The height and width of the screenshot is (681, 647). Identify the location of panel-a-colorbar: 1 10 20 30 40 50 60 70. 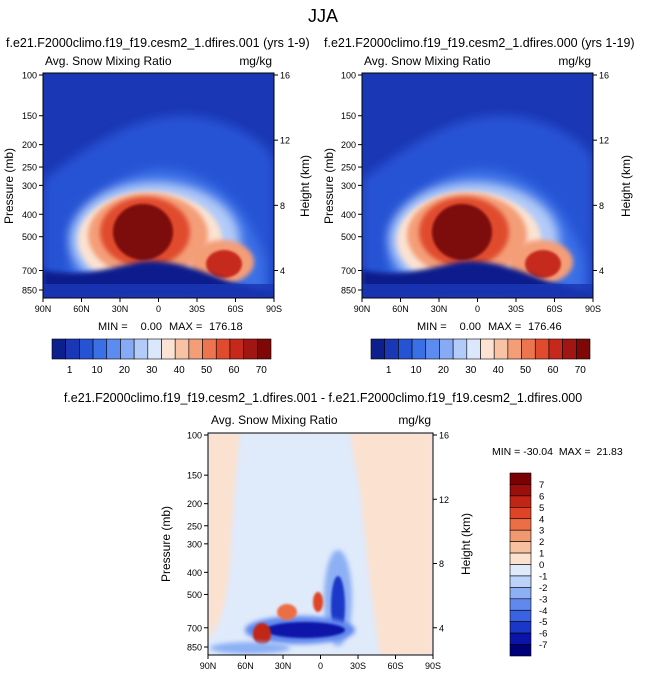
(161, 357).